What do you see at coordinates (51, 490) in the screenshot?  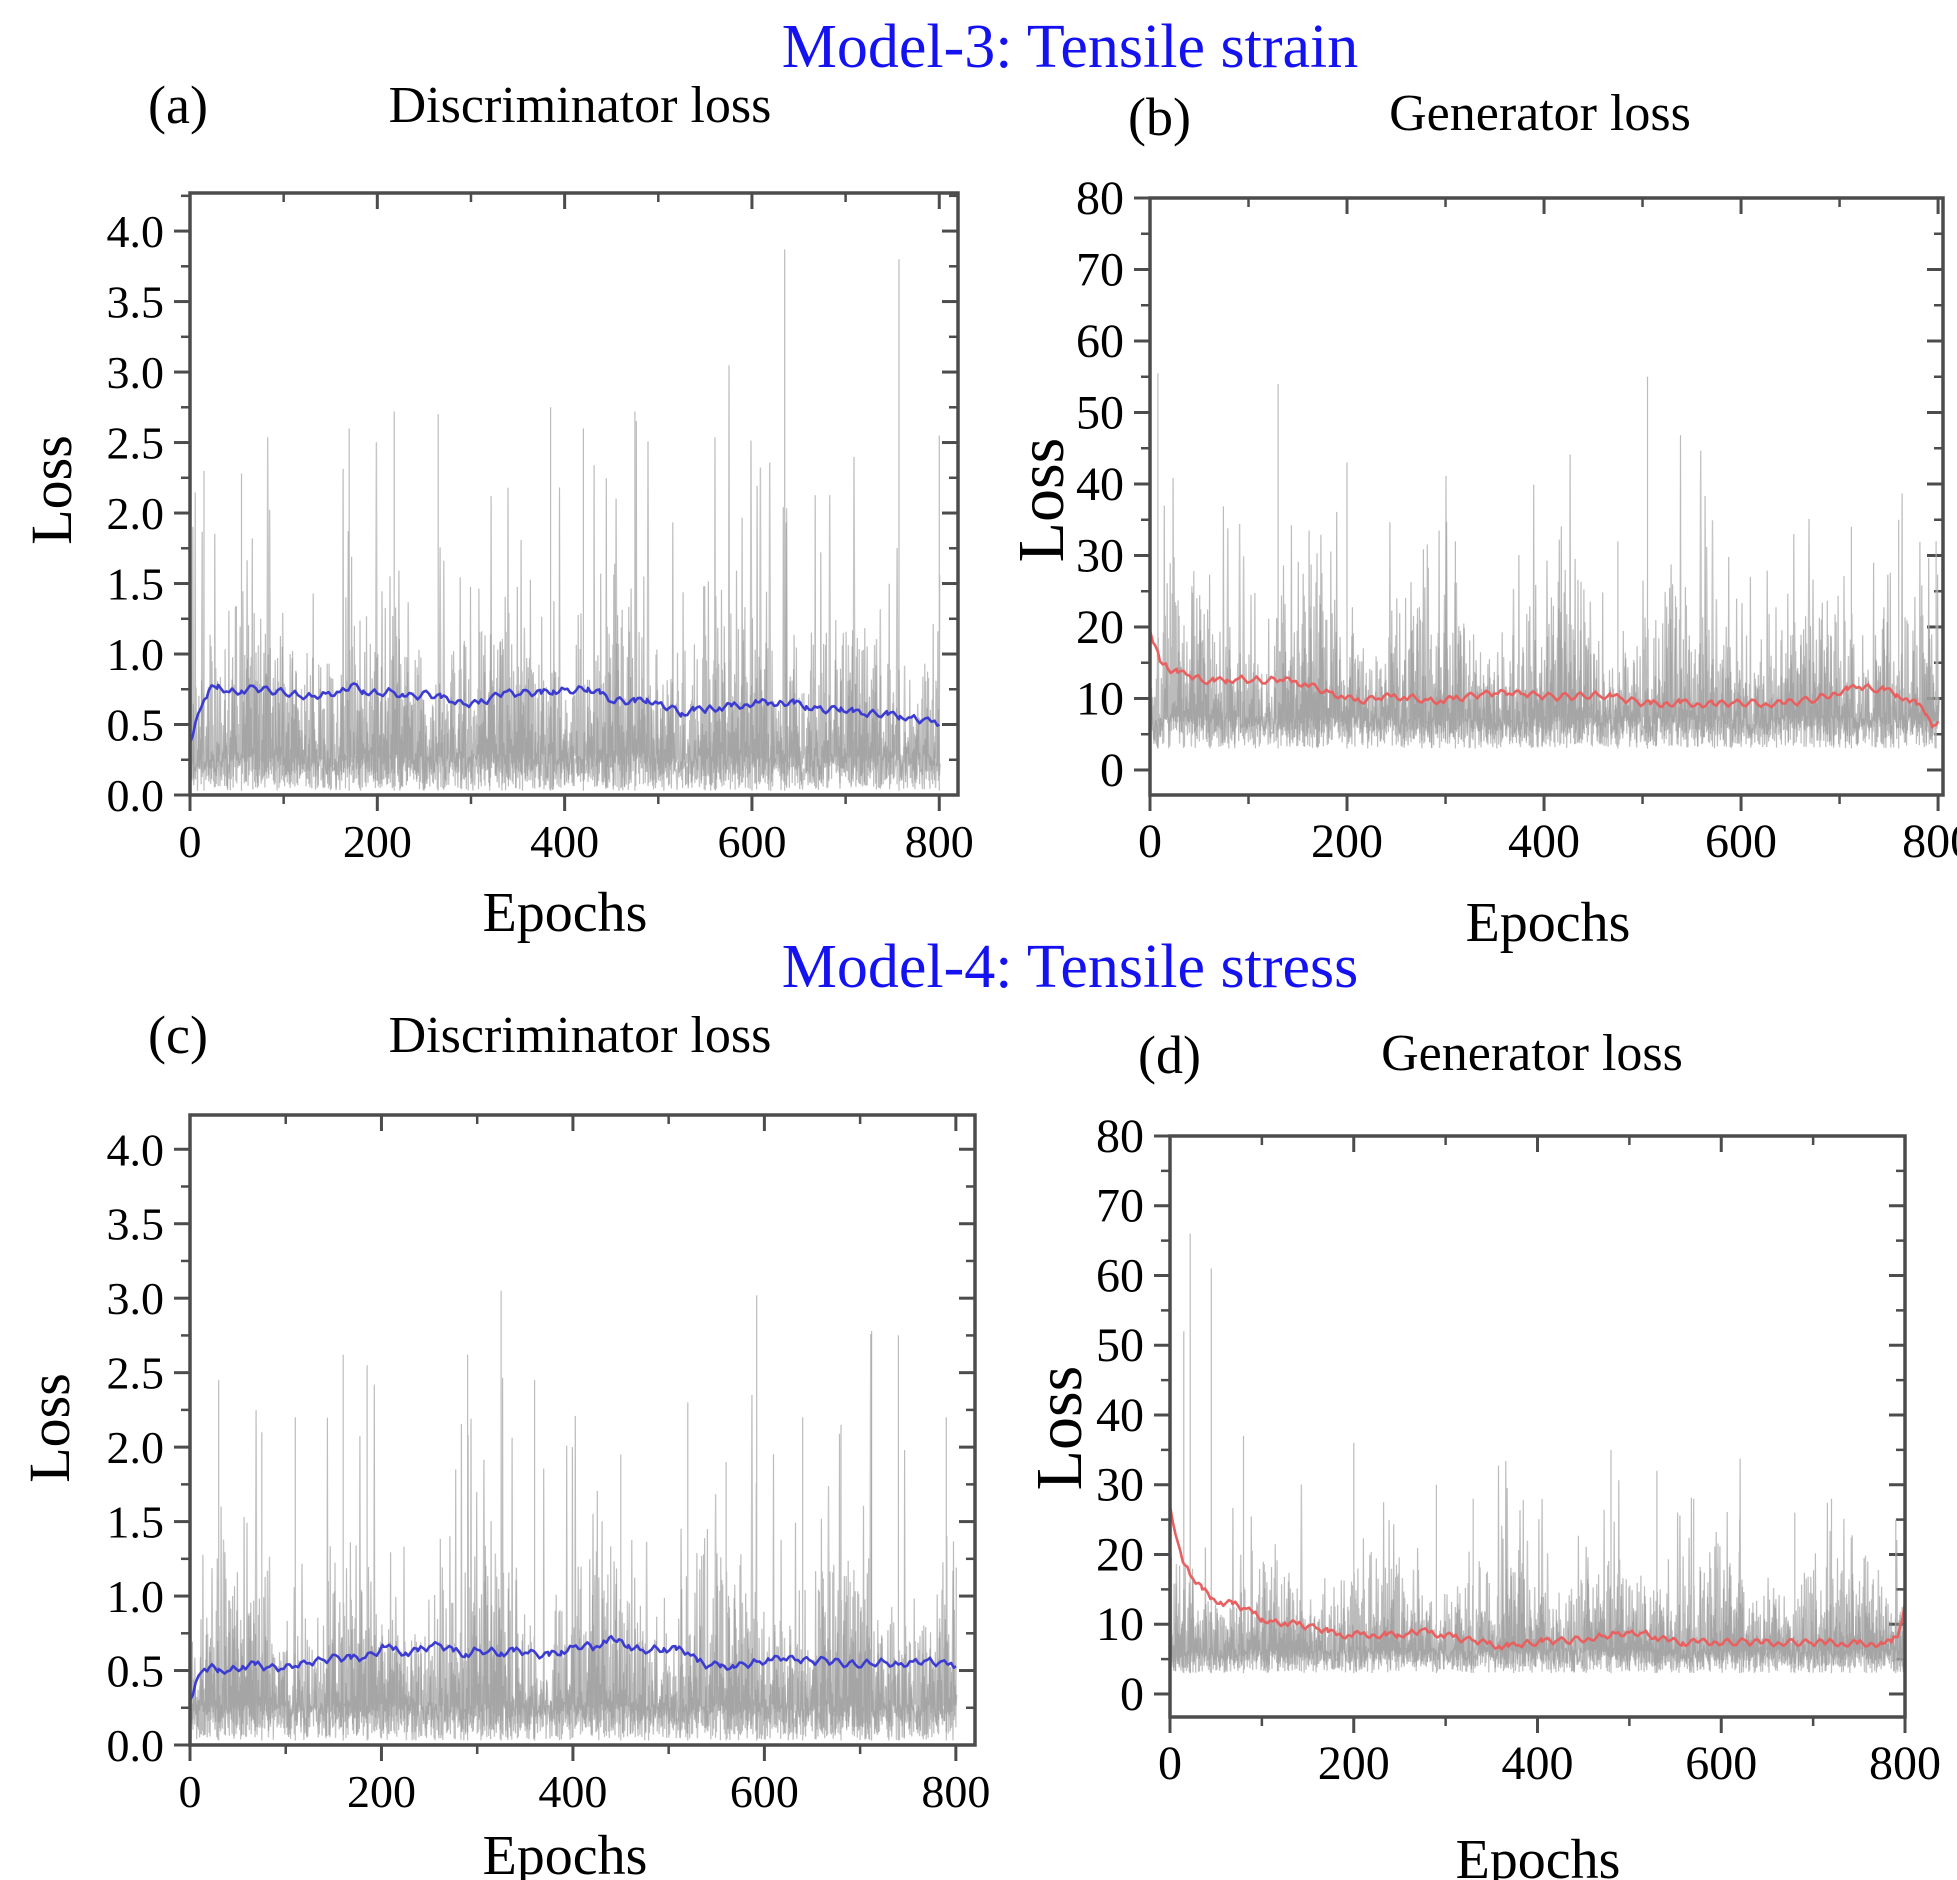 I see `panel-a-y-axis-label: Loss` at bounding box center [51, 490].